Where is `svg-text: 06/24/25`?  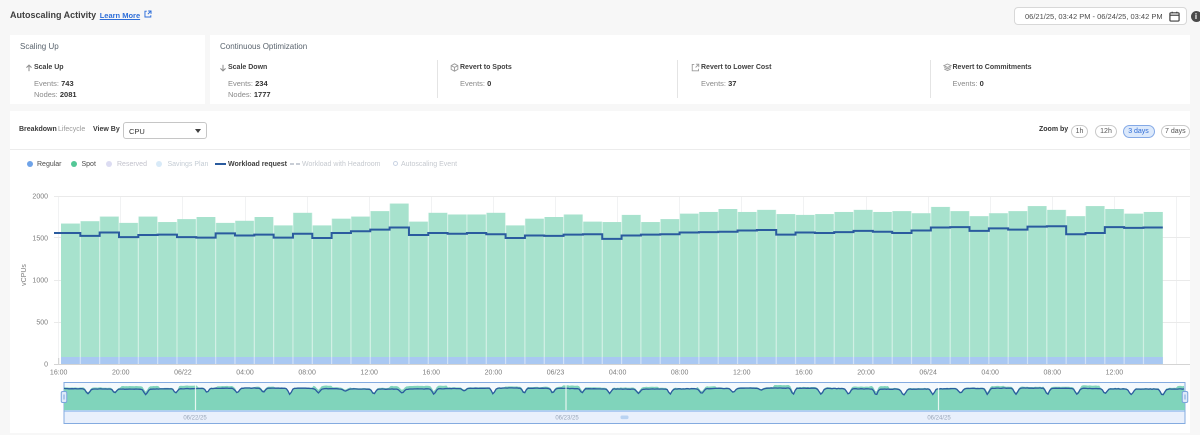
svg-text: 06/24/25 is located at coordinates (939, 419).